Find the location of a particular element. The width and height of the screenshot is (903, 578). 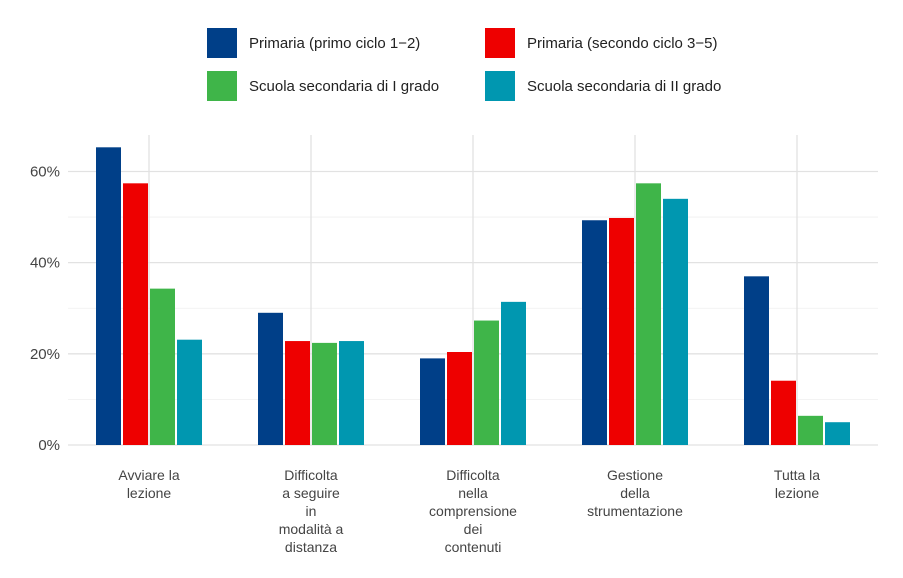

y-tick-label: 0% is located at coordinates (49, 445).